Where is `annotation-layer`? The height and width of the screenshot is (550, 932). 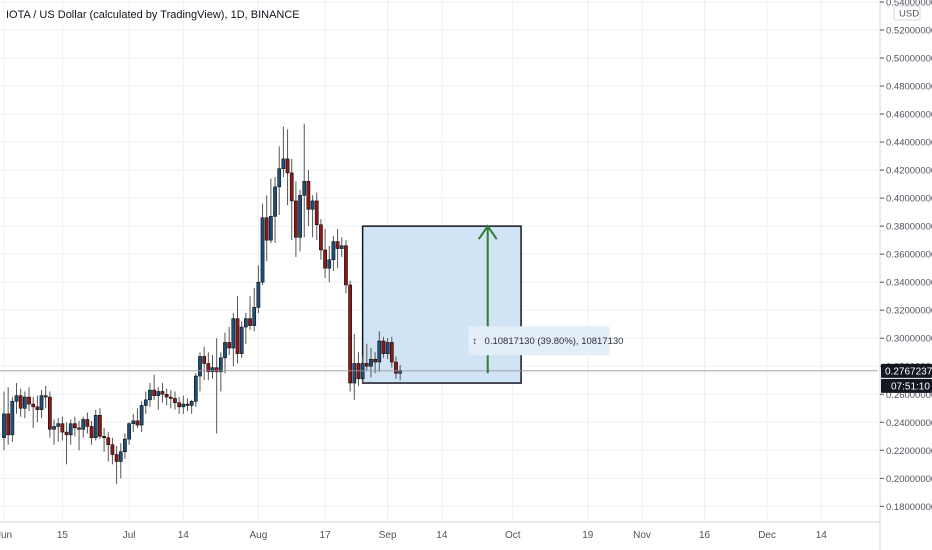 annotation-layer is located at coordinates (441, 304).